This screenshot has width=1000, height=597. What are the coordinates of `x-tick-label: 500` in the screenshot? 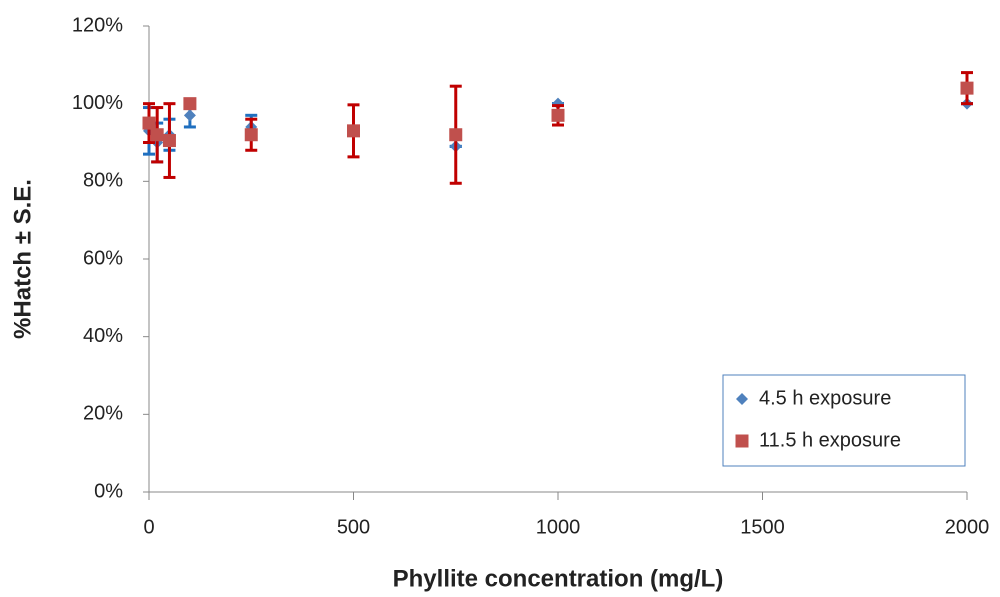 It's located at (353, 527).